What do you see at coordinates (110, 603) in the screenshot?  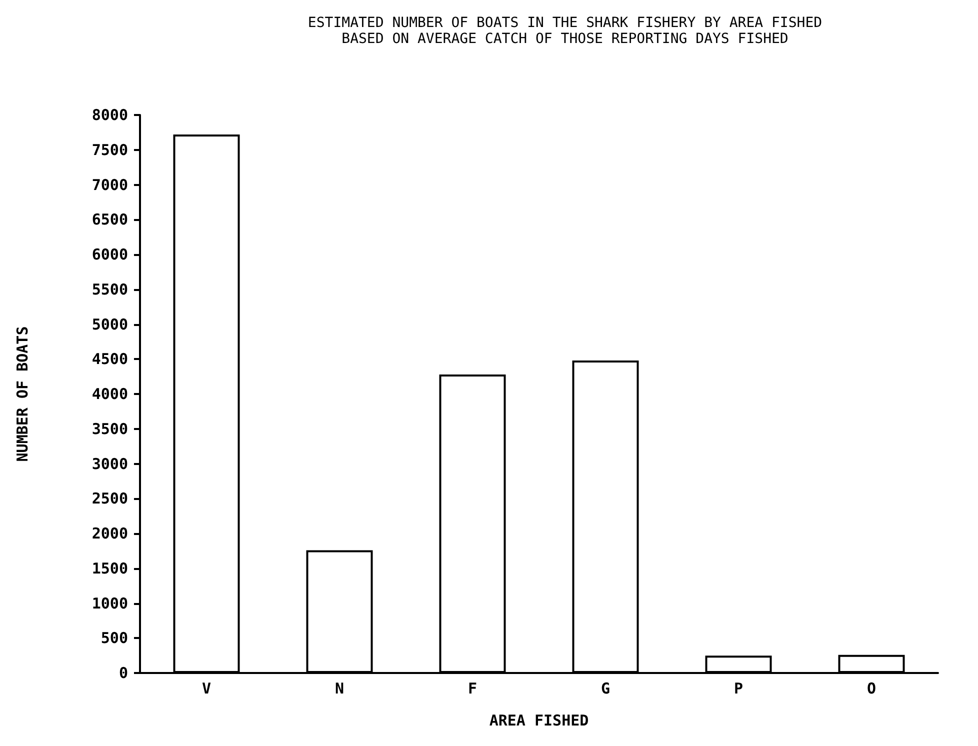 I see `y-tick-label: 1000` at bounding box center [110, 603].